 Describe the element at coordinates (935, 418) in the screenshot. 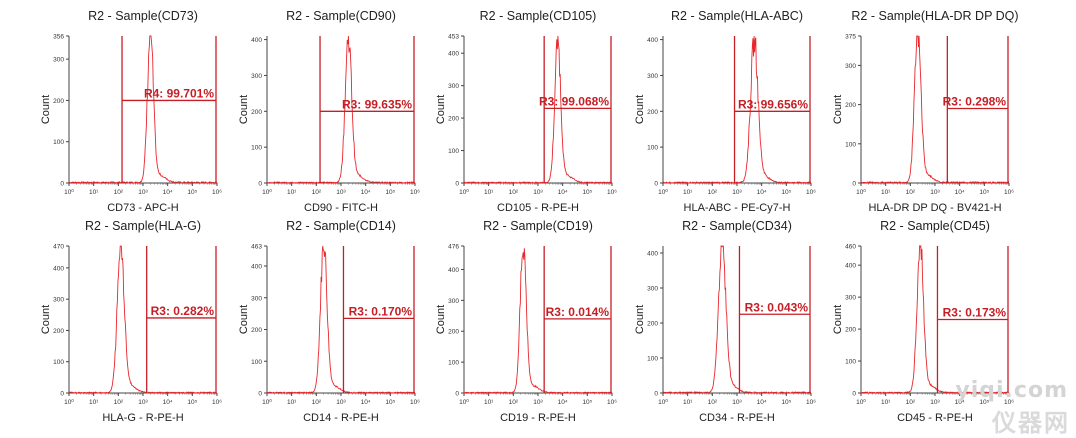

I see `x-axis-label: CD45 - R-PE-H` at that location.